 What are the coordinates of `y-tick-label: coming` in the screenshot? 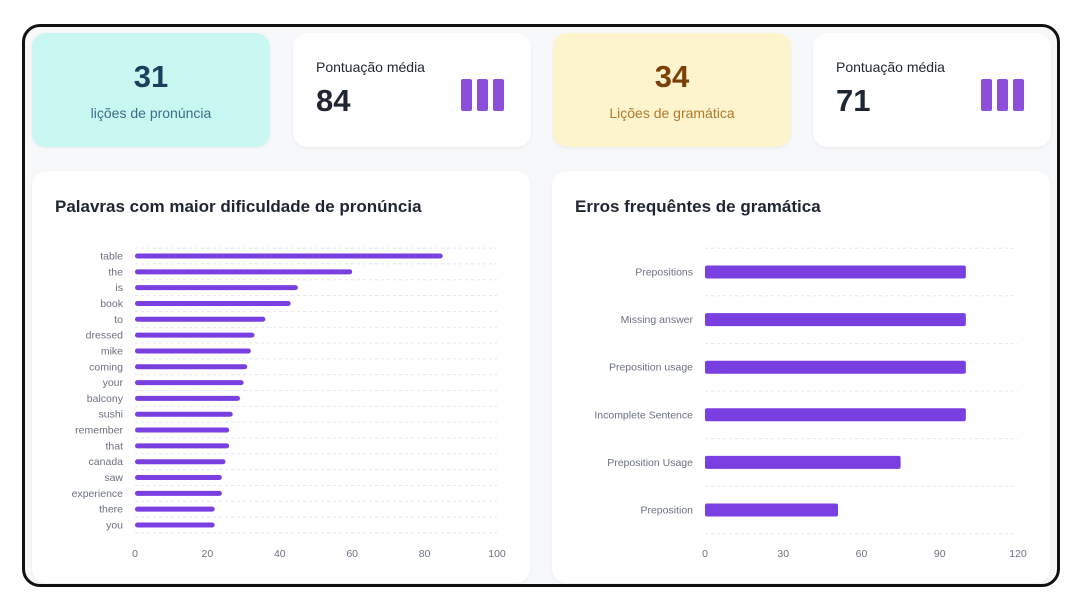 It's located at (106, 367).